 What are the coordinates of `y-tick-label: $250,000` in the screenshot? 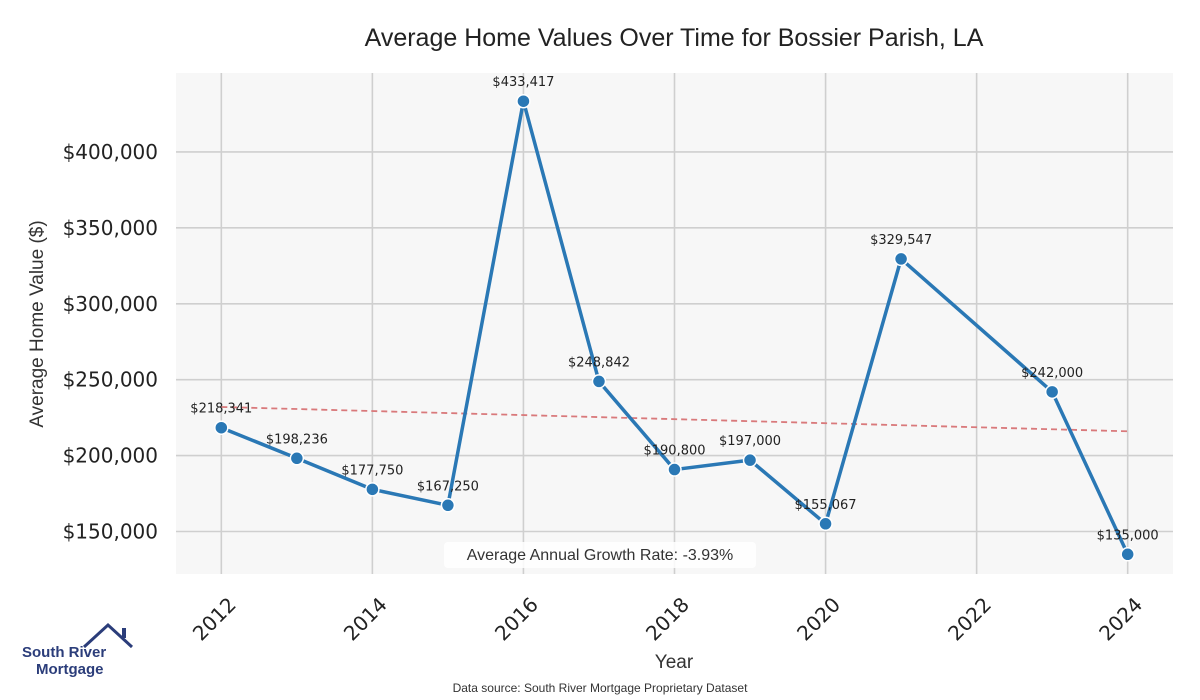 It's located at (110, 380).